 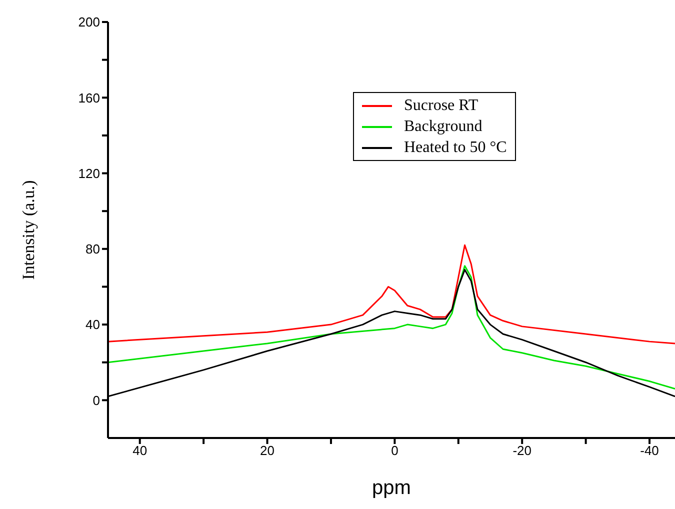 What do you see at coordinates (89, 22) in the screenshot?
I see `y-tick-label: 200` at bounding box center [89, 22].